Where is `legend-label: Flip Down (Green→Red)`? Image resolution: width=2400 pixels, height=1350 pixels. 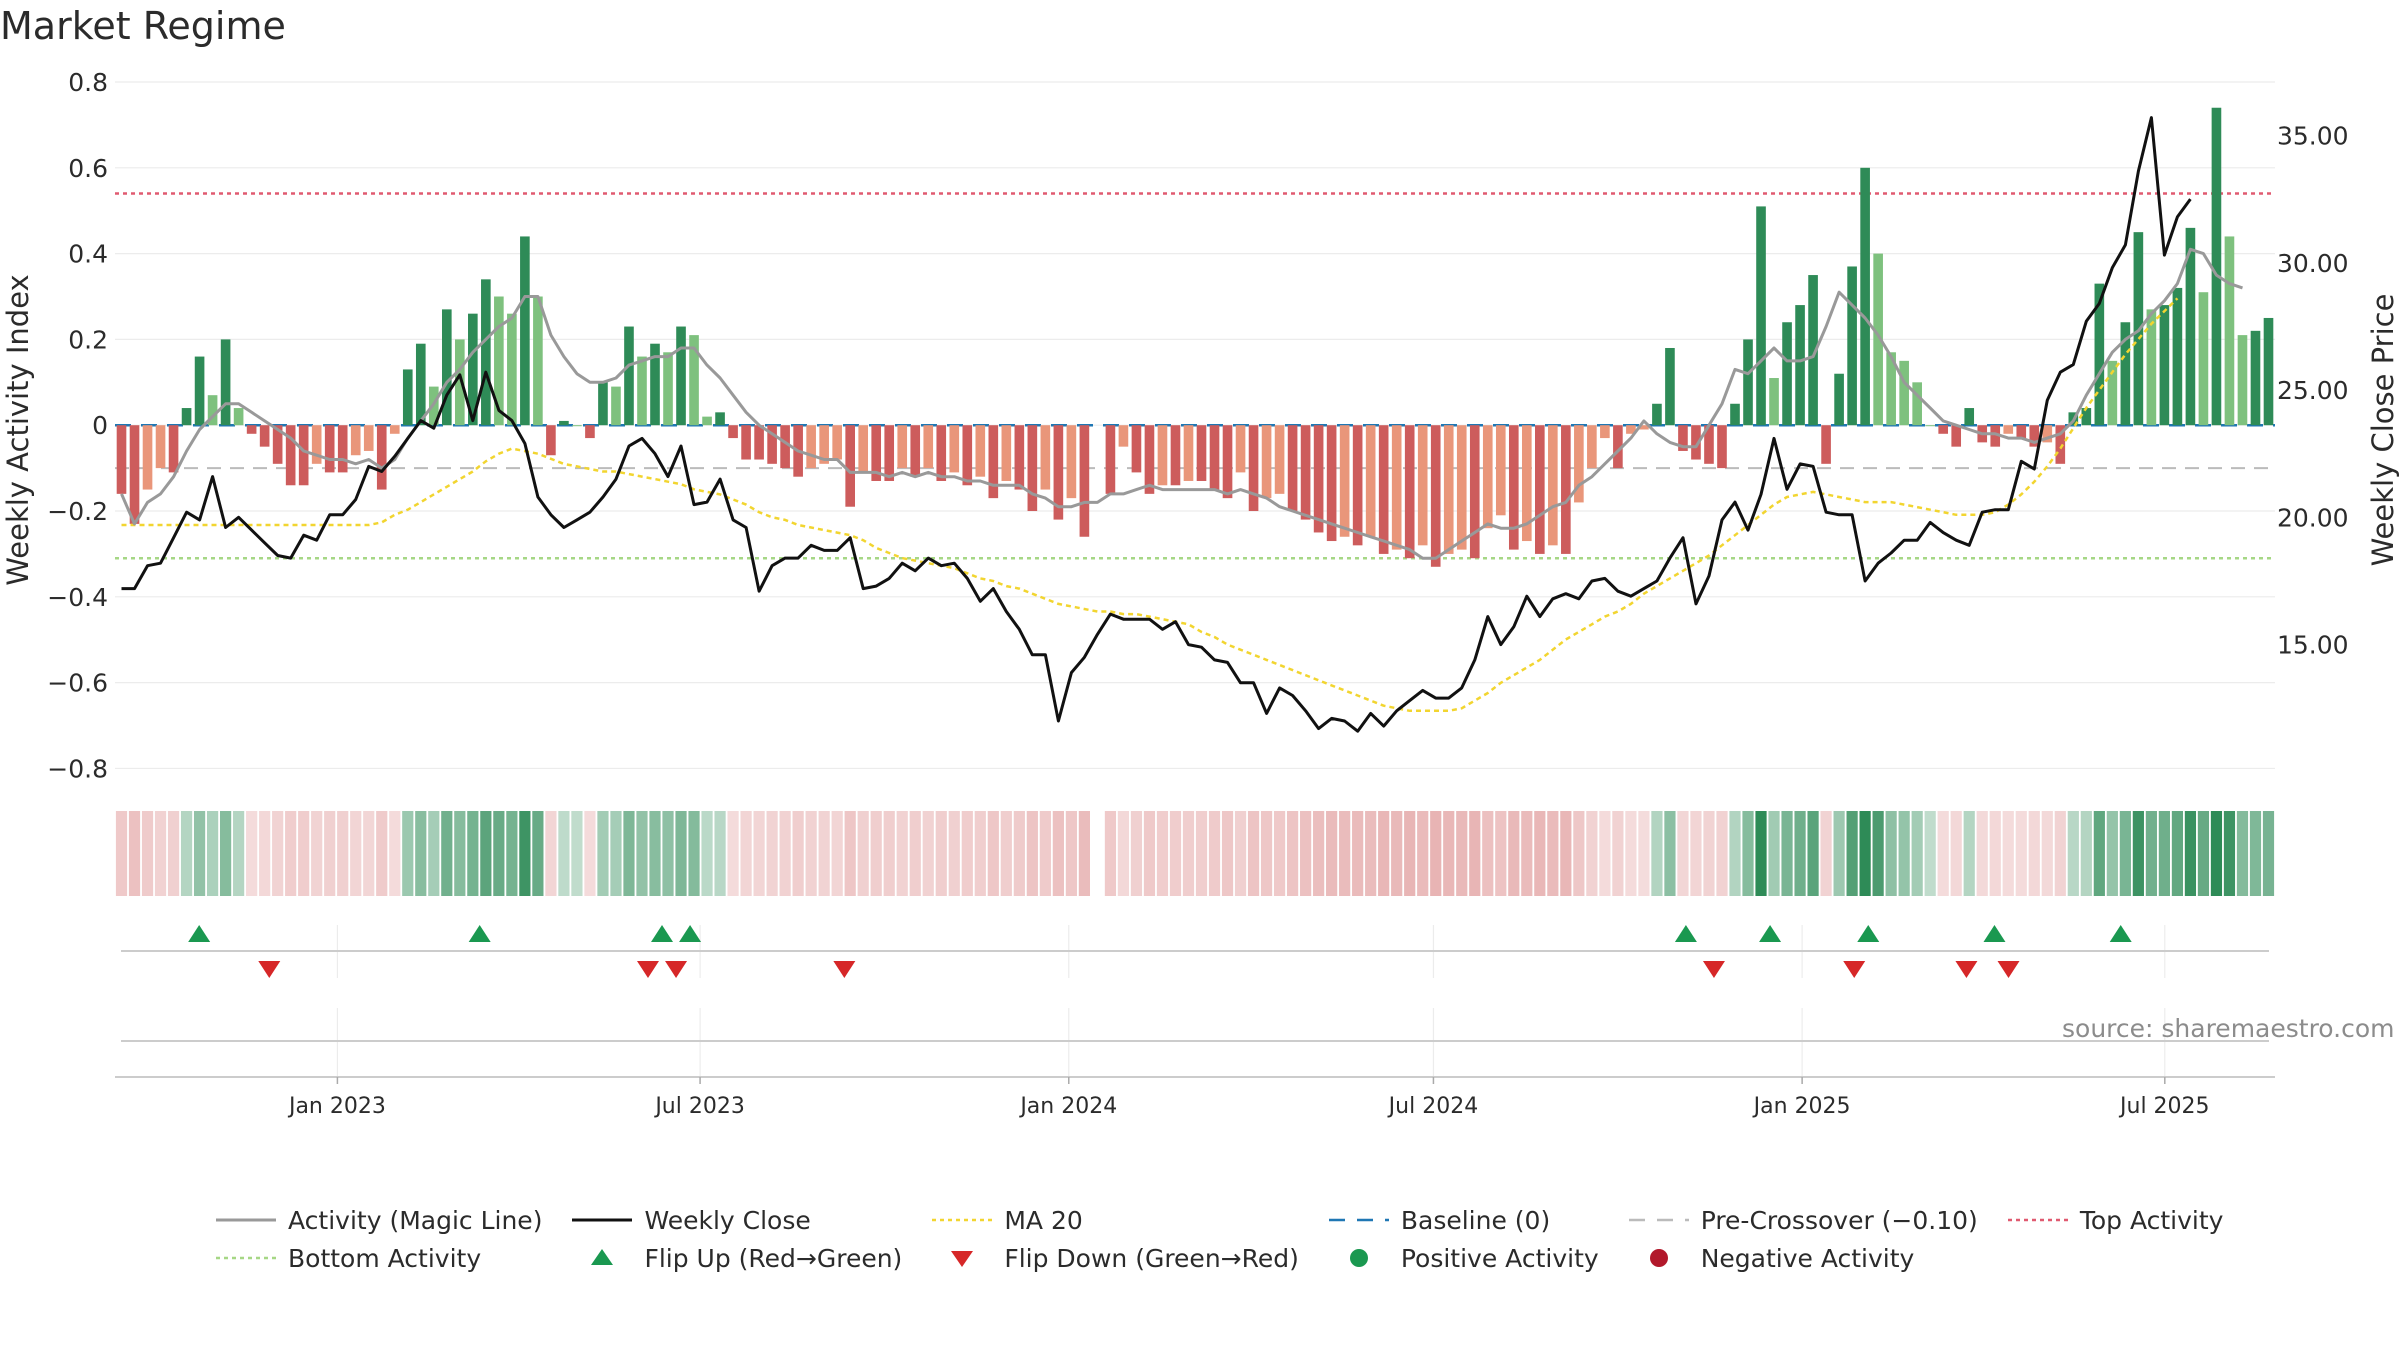 legend-label: Flip Down (Green→Red) is located at coordinates (1151, 1258).